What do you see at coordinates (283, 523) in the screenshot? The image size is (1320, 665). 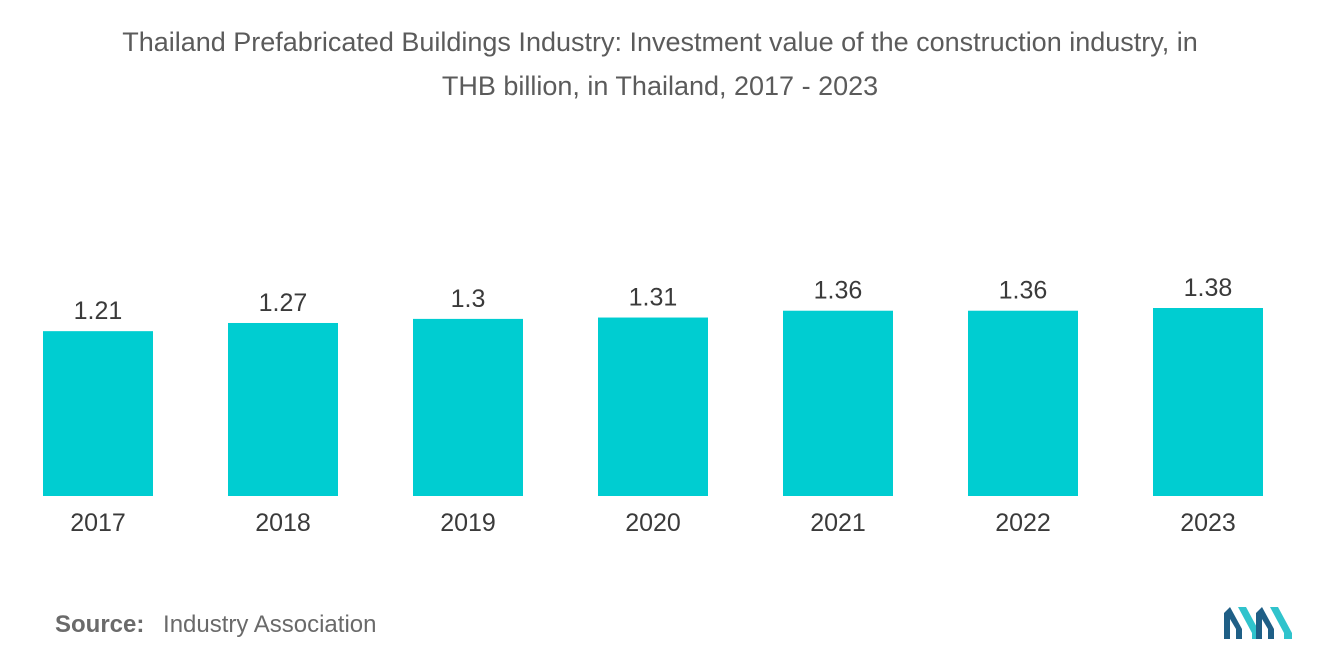 I see `x-tick-label-2018: 2018` at bounding box center [283, 523].